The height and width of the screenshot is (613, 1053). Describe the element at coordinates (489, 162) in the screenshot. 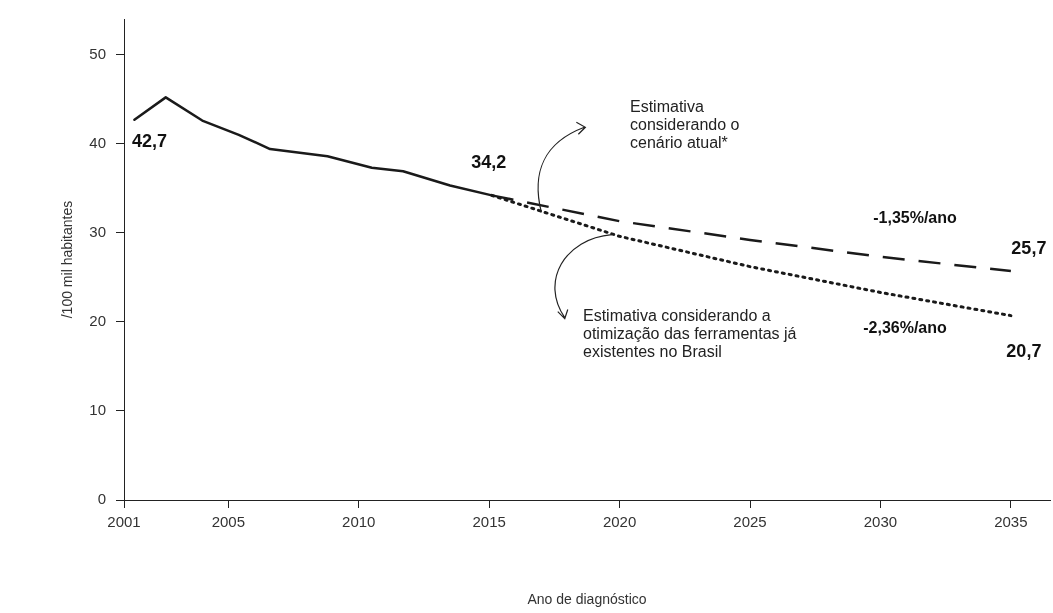

I see `annotation: 34,2` at that location.